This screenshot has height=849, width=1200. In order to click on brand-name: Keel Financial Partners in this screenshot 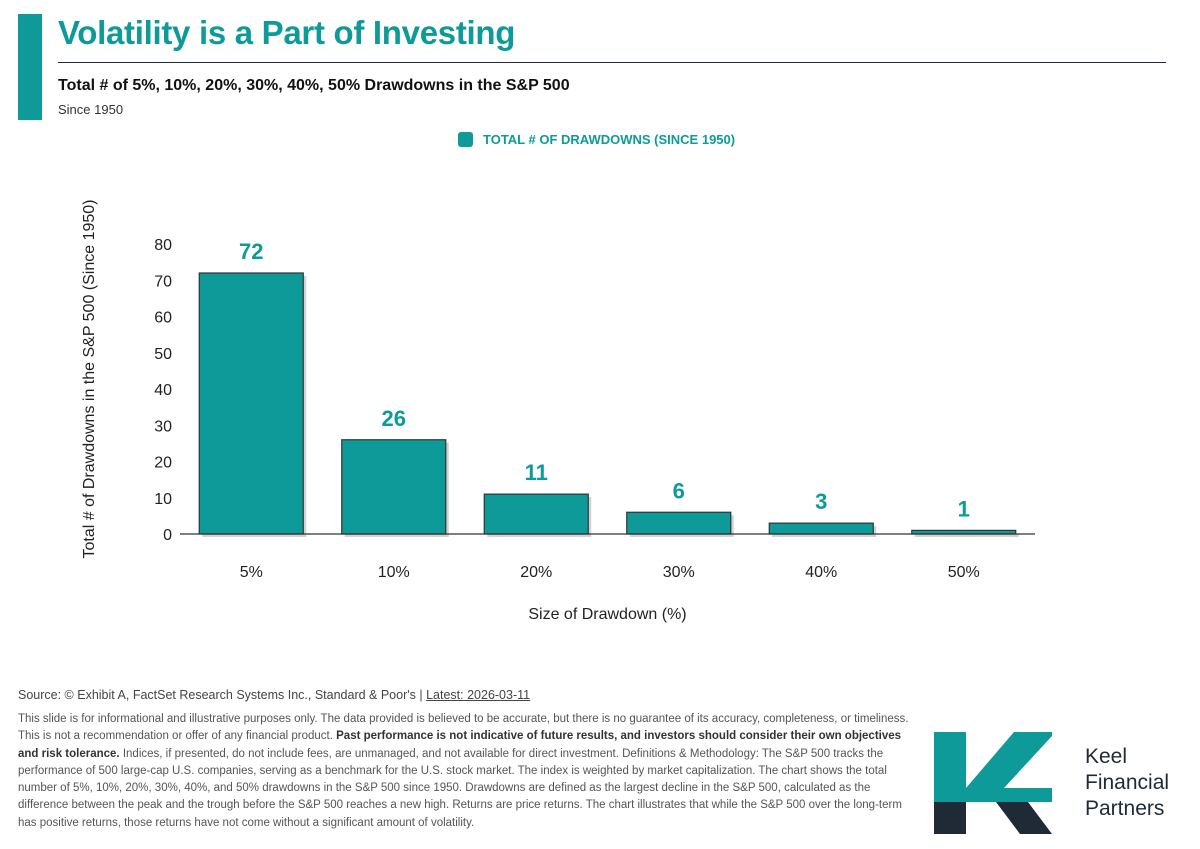, I will do `click(1127, 783)`.